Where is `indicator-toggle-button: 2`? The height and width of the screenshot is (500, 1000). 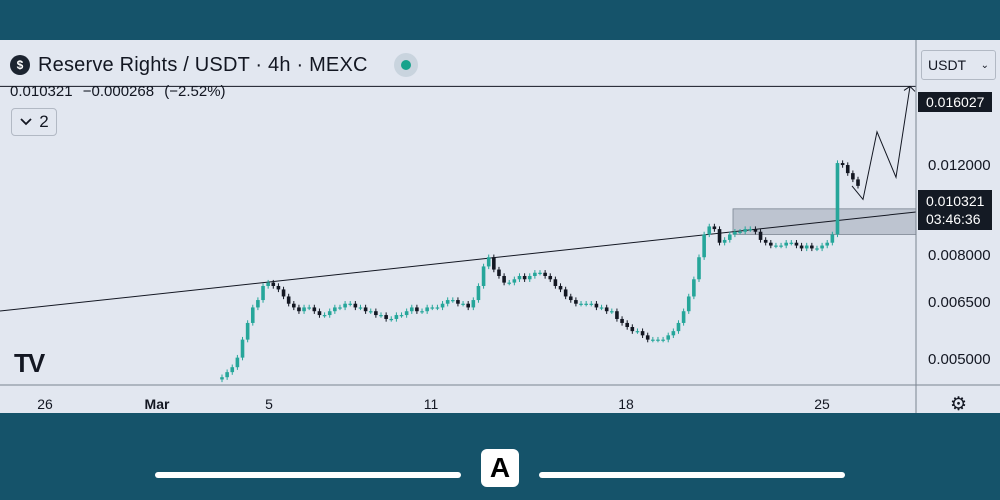 indicator-toggle-button: 2 is located at coordinates (34, 122).